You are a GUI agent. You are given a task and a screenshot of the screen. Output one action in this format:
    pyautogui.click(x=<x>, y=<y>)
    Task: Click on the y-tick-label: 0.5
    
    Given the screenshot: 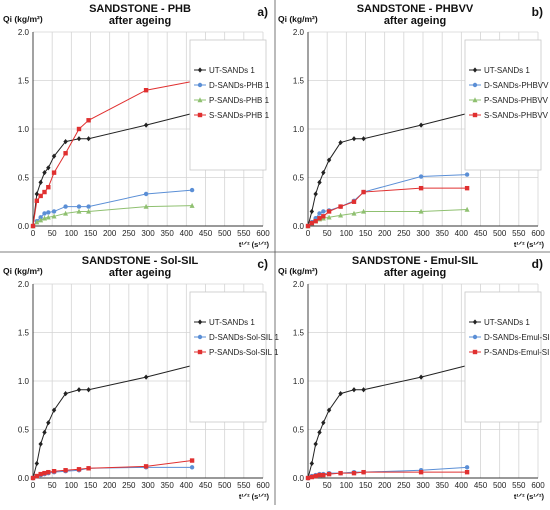 What is the action you would take?
    pyautogui.click(x=299, y=430)
    